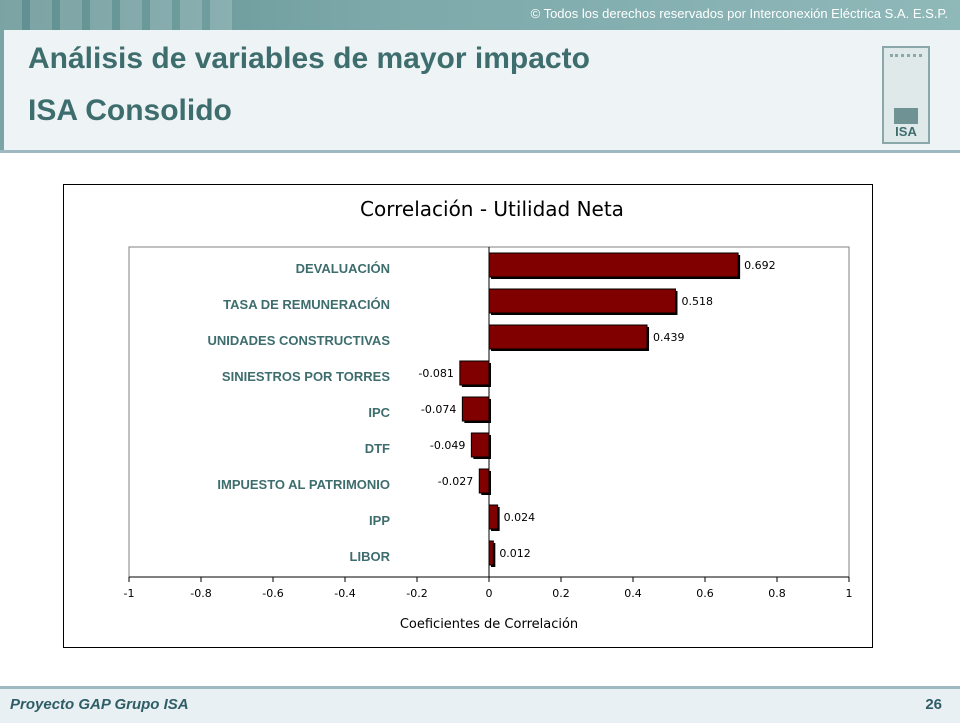 The image size is (960, 723). Describe the element at coordinates (272, 593) in the screenshot. I see `x-tick-label: -0.6` at that location.